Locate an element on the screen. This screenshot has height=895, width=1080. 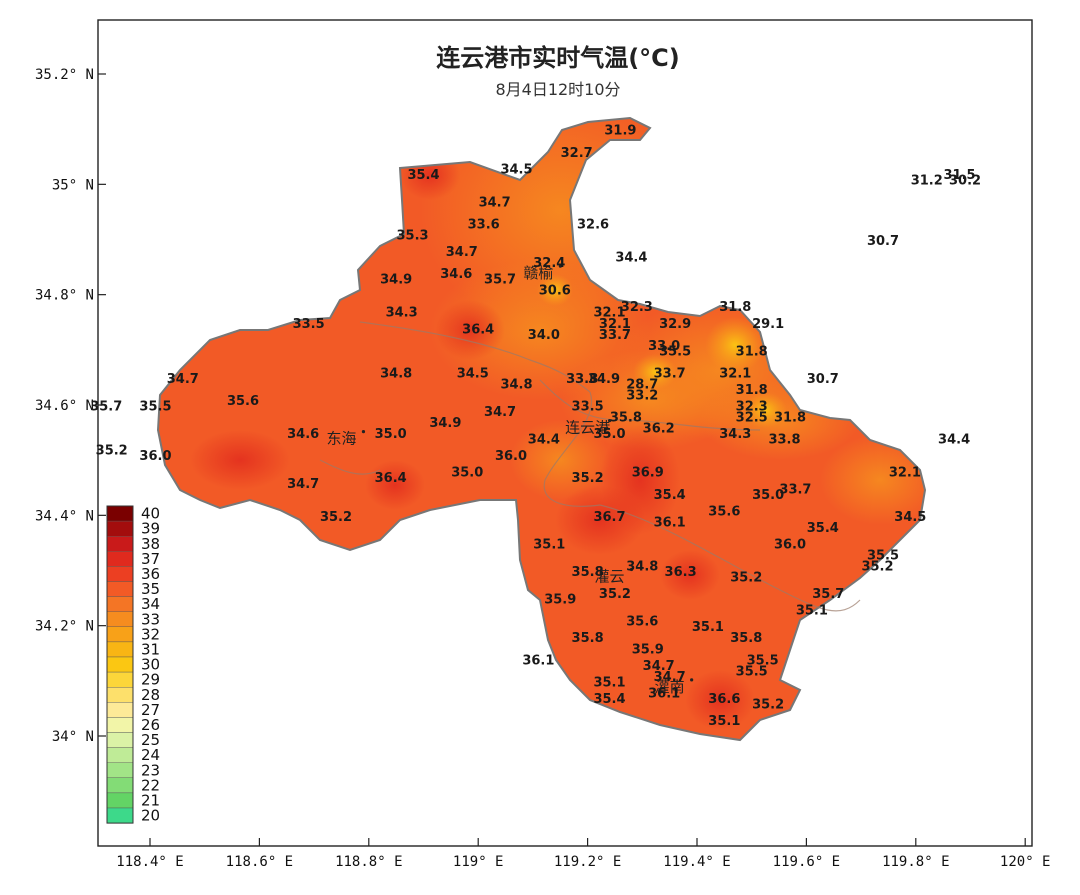
station-value: 35.2 is located at coordinates (112, 451).